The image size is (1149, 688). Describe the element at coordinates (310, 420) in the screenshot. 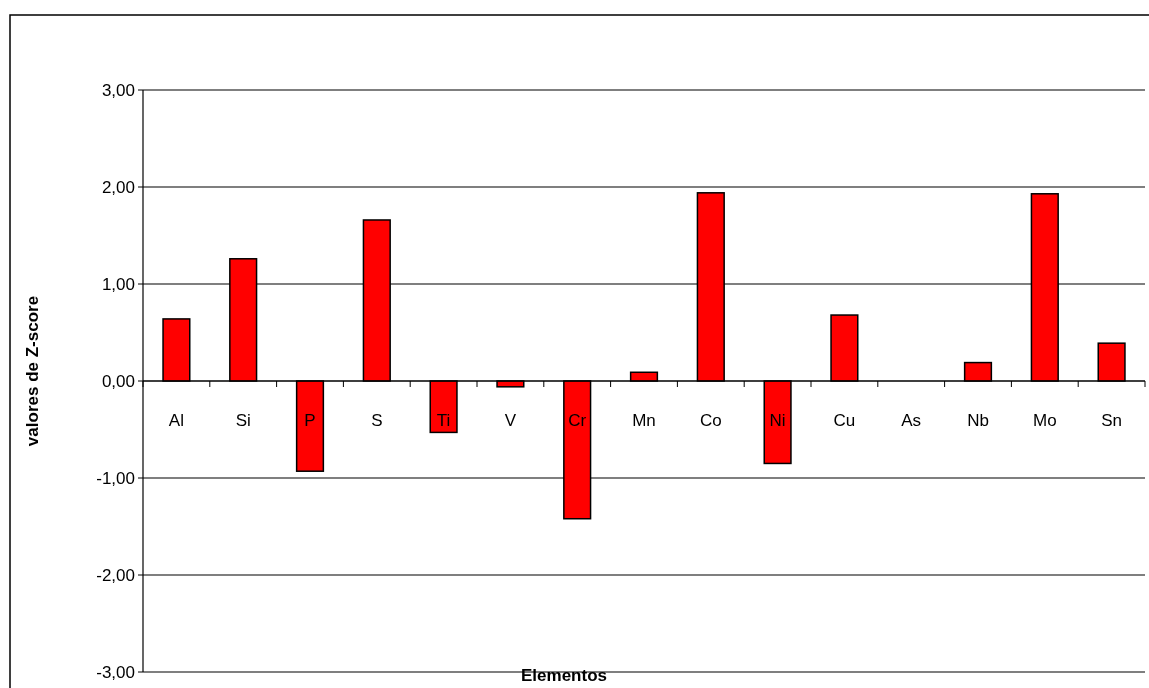

I see `x-tick-label: P` at that location.